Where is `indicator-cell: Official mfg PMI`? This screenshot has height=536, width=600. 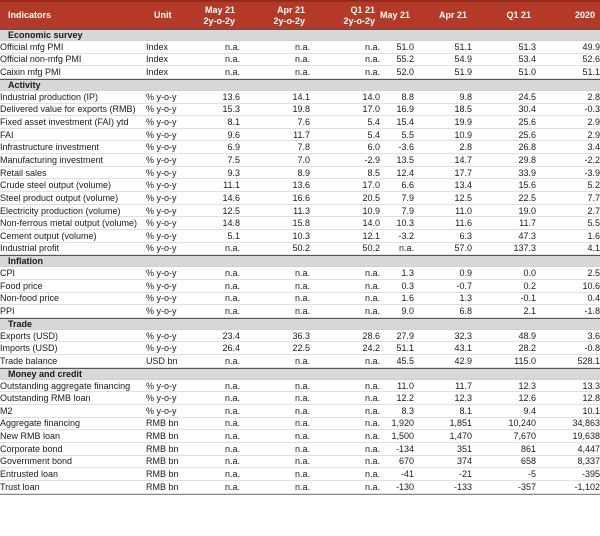
indicator-cell: Official mfg PMI is located at coordinates (73, 47).